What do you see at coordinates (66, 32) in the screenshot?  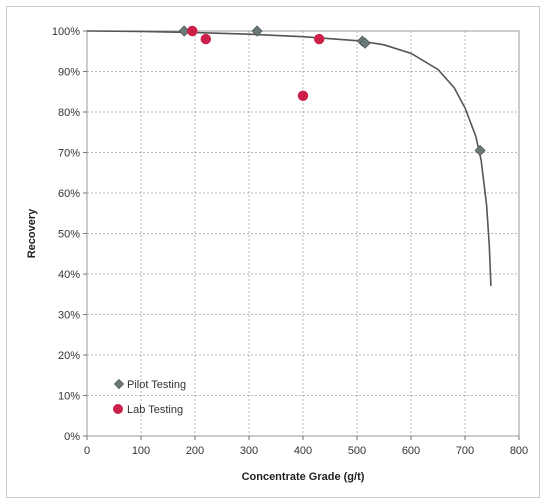 I see `y-tick-label: 100%` at bounding box center [66, 32].